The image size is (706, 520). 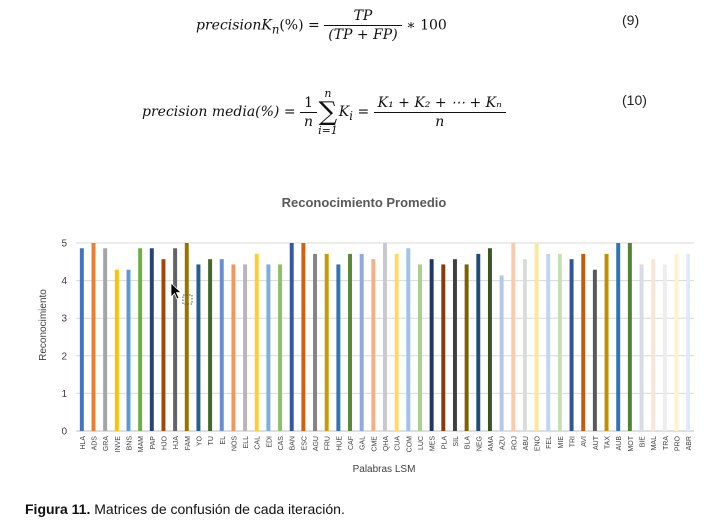 I want to click on x-tick-label-mes: MES, so click(x=433, y=444).